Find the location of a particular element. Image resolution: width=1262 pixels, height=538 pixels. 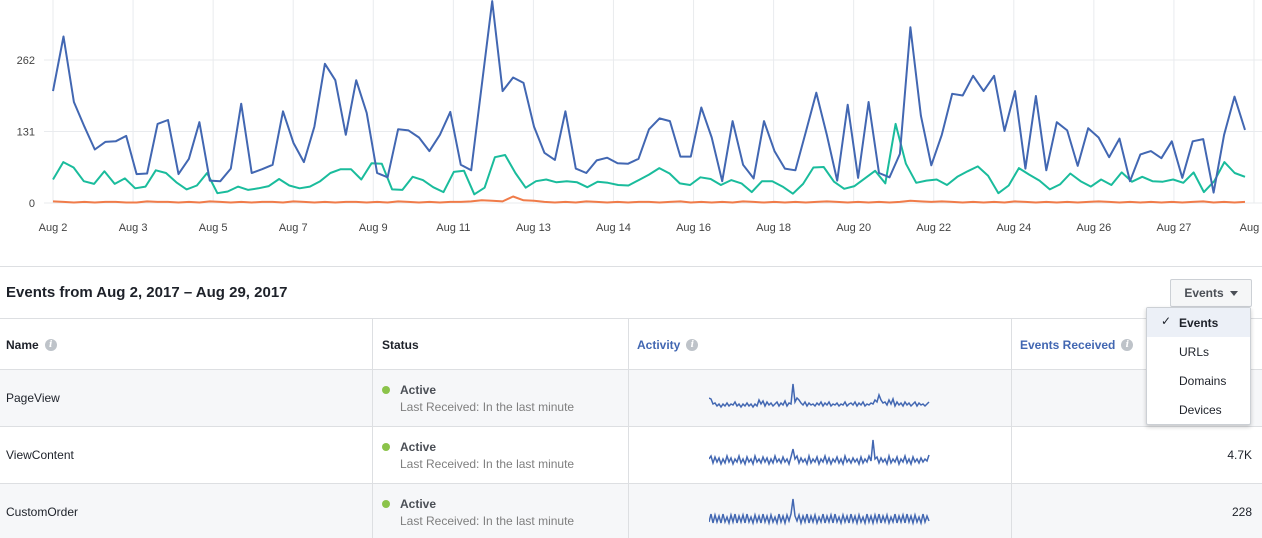

x-tick-label: Aug 20 is located at coordinates (853, 228).